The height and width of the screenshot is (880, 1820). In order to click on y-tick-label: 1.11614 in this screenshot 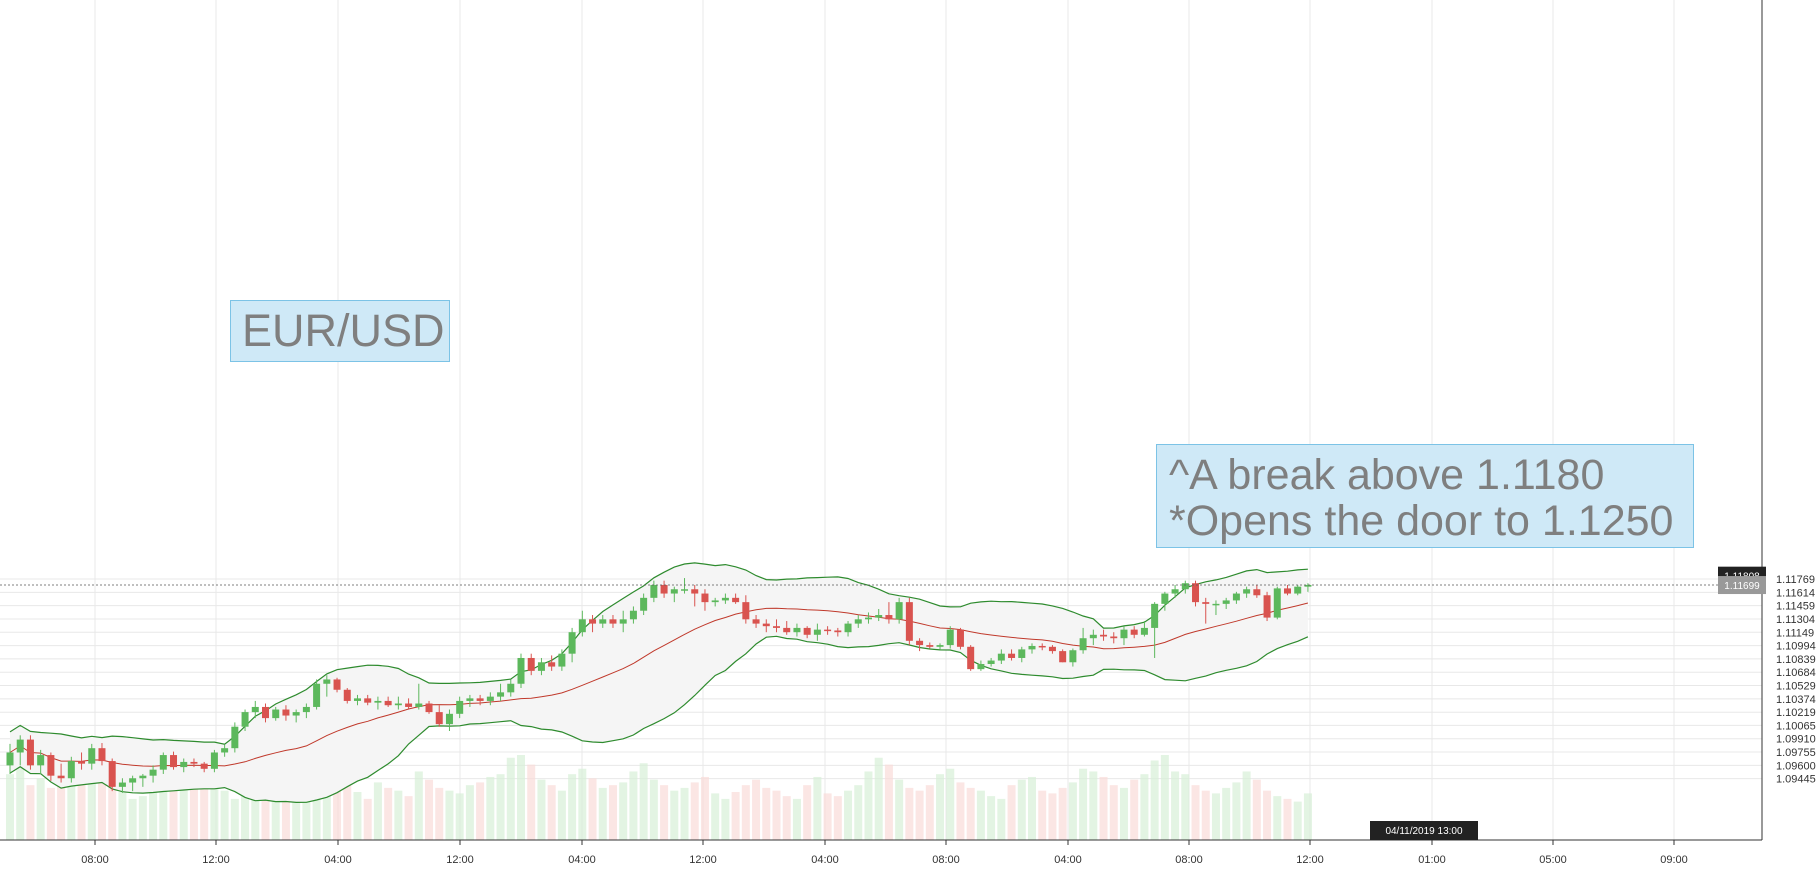, I will do `click(1795, 593)`.